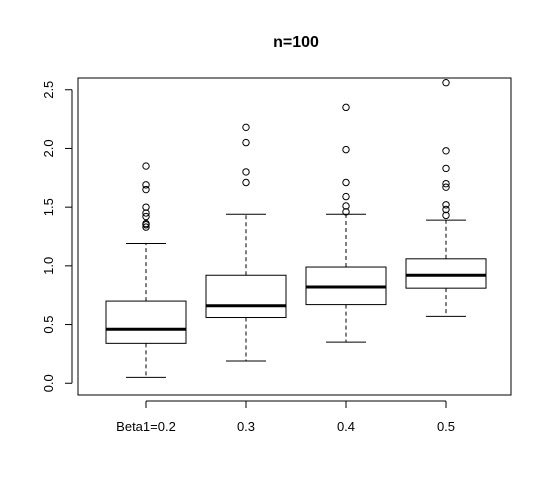  What do you see at coordinates (57, 236) in the screenshot?
I see `y-axis: 0.0 0.5 1.0 1.5 2.0 2.5` at bounding box center [57, 236].